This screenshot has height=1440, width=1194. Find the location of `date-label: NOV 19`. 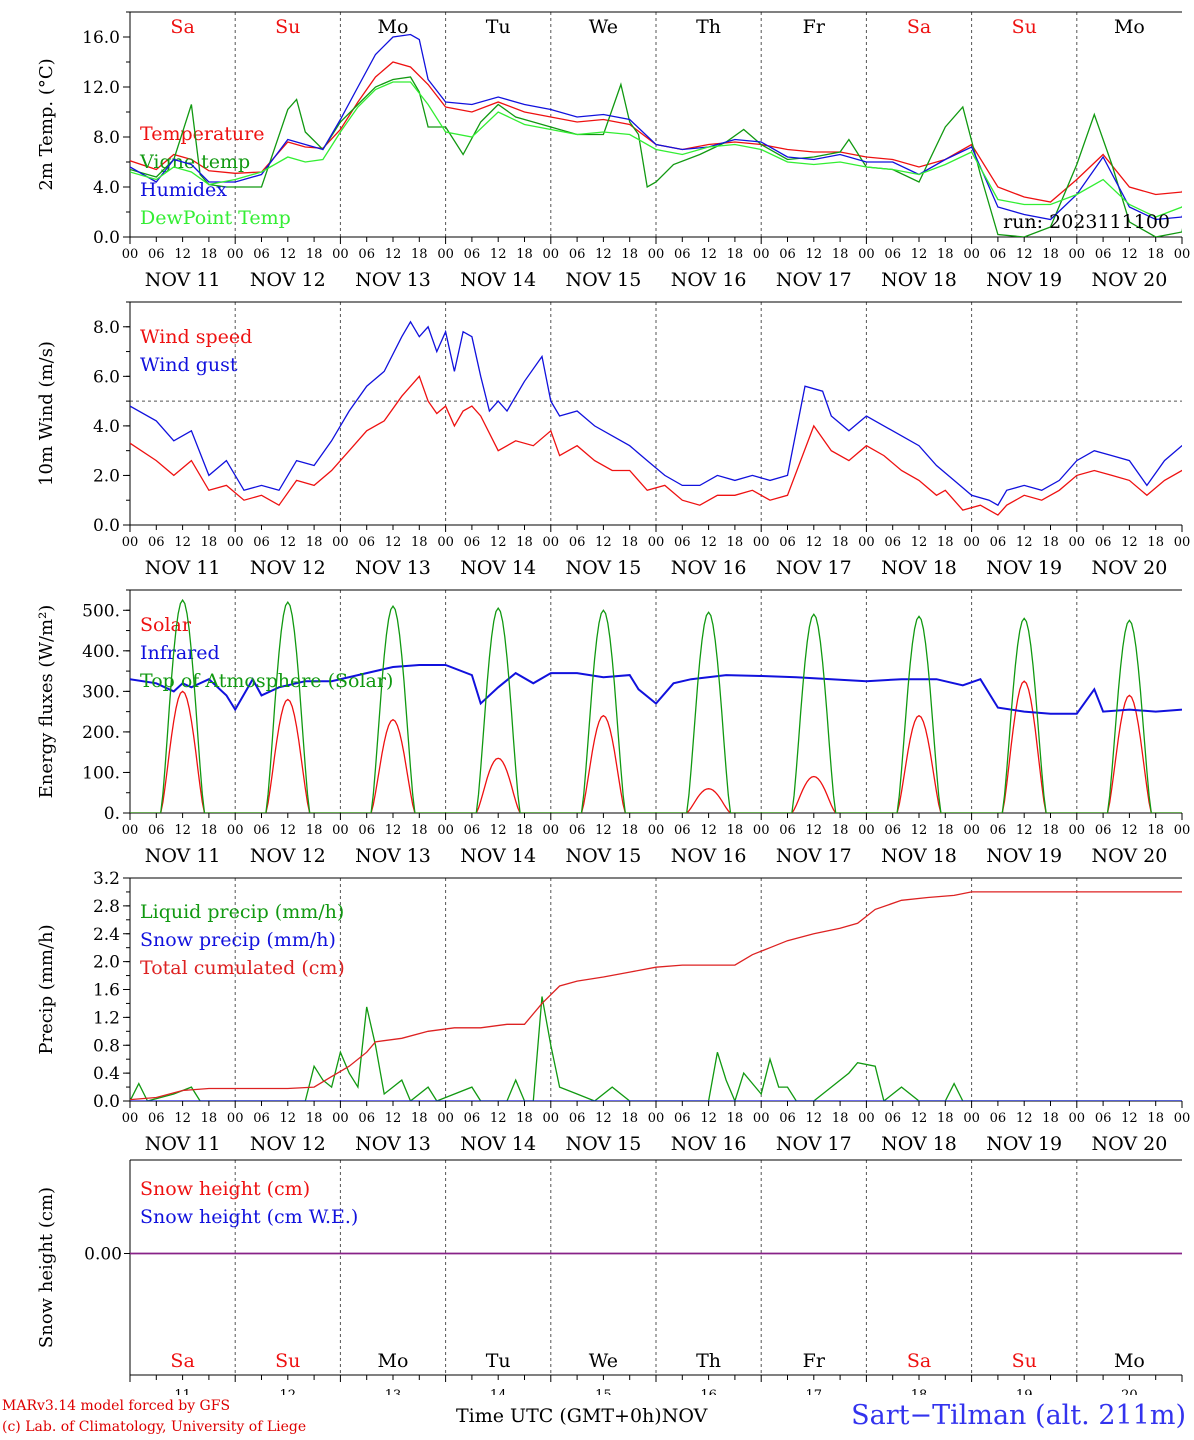

date-label: NOV 19 is located at coordinates (1024, 280).